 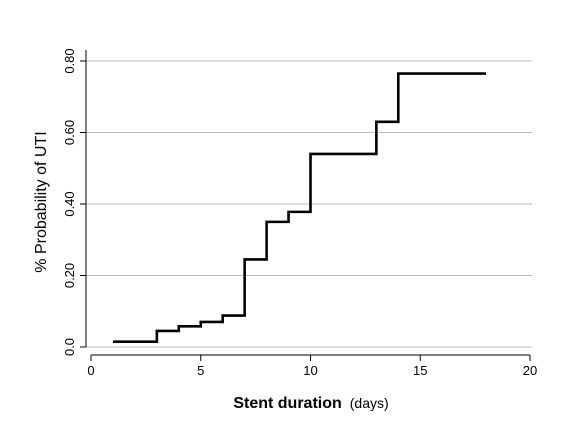 I want to click on x-ticks: 0 5 10 15 20, so click(x=312, y=366).